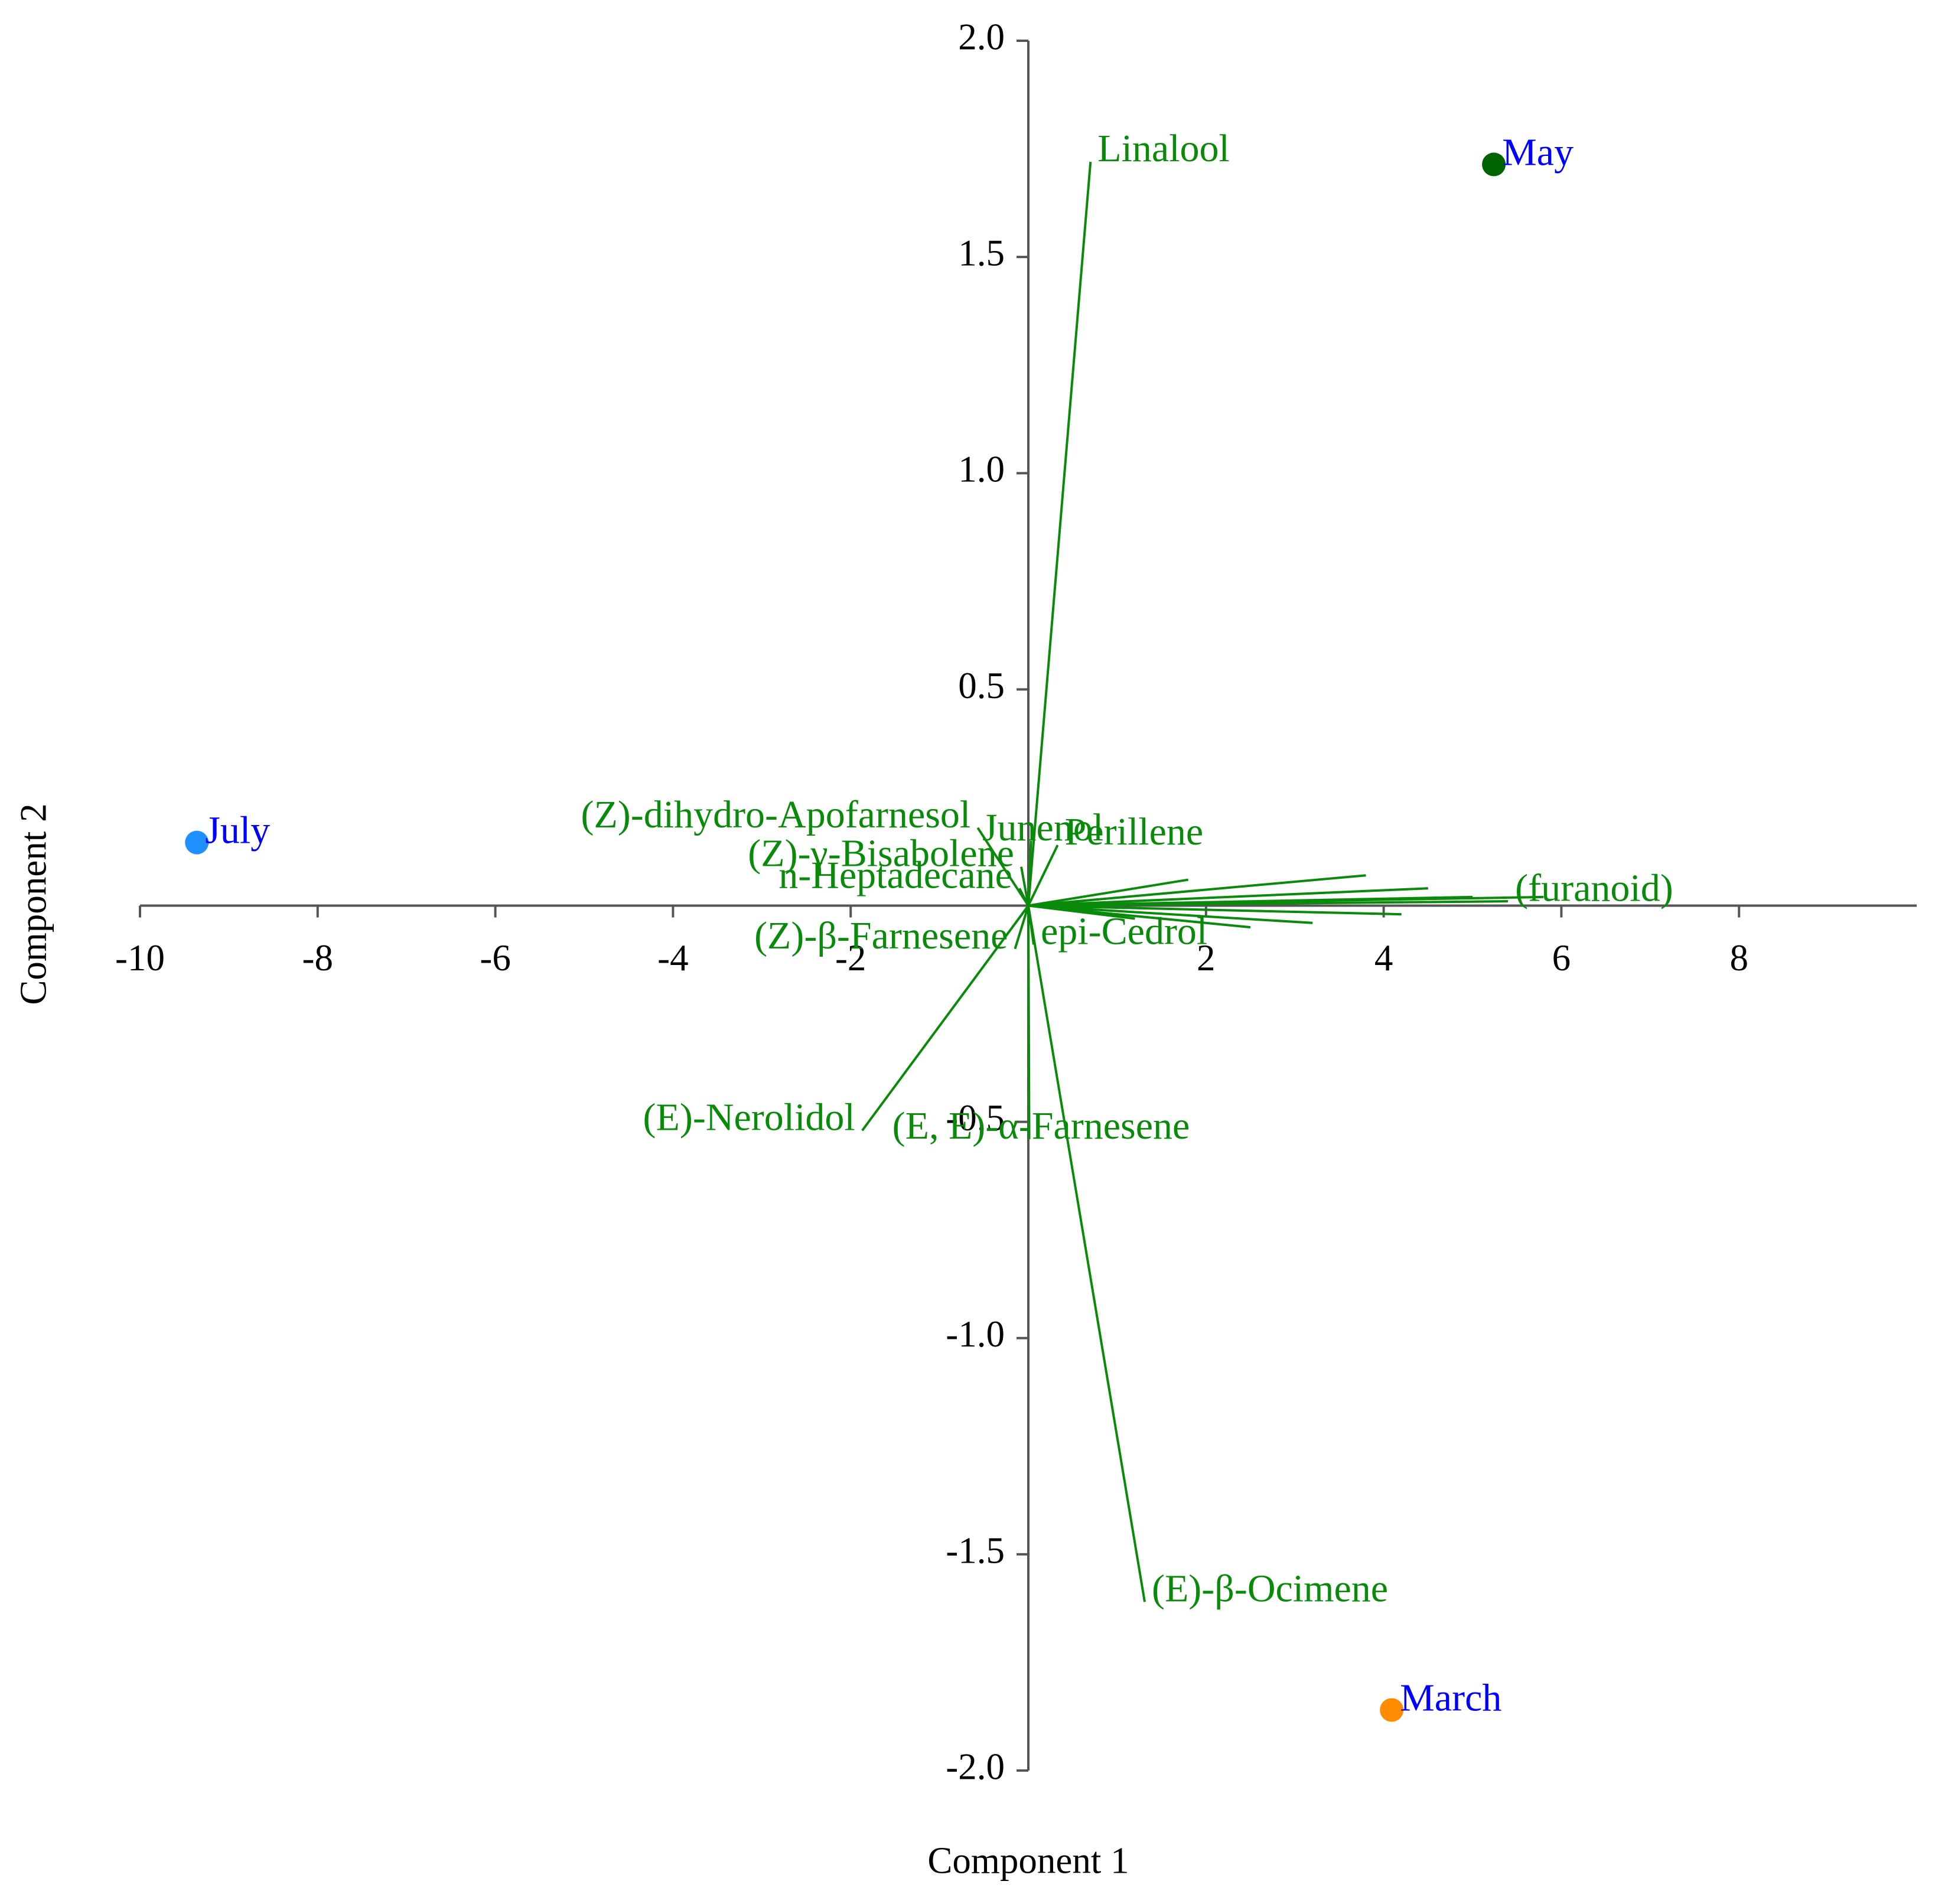  What do you see at coordinates (1206, 958) in the screenshot?
I see `x-tick-label: 2` at bounding box center [1206, 958].